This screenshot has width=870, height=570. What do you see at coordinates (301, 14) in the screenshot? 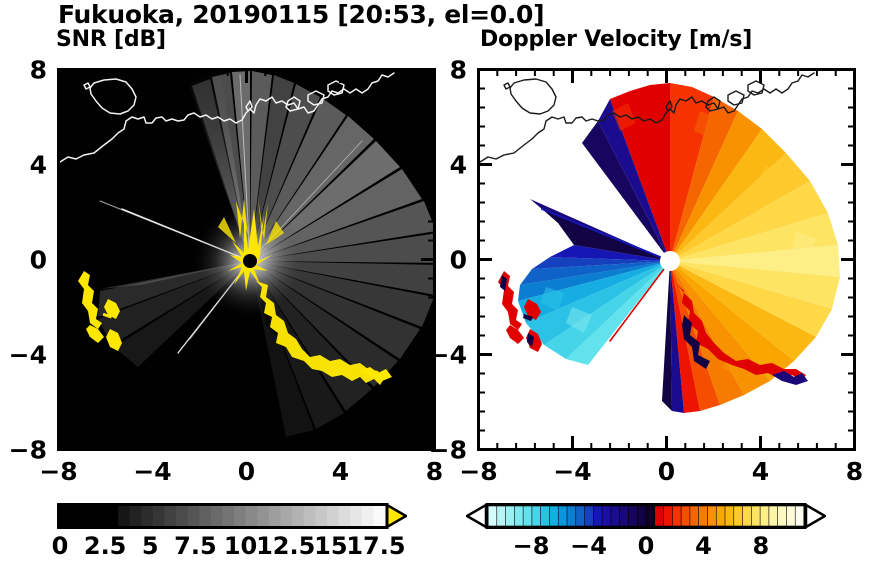
I see `page-title: Fukuoka, 20190115 [20:53, el=0.0]` at bounding box center [301, 14].